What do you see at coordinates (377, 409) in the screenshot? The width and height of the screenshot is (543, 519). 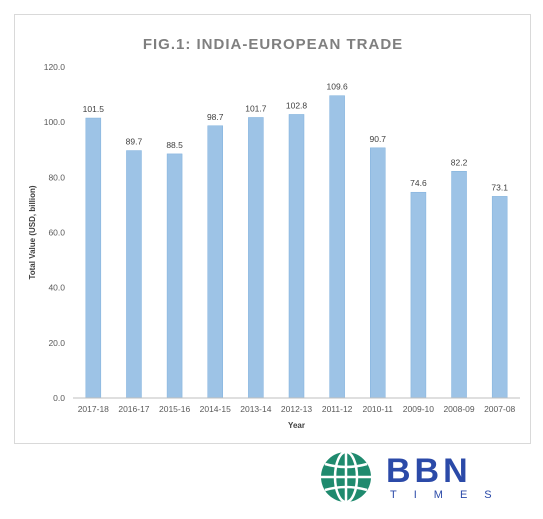 I see `x-tick-label: 2010-11` at bounding box center [377, 409].